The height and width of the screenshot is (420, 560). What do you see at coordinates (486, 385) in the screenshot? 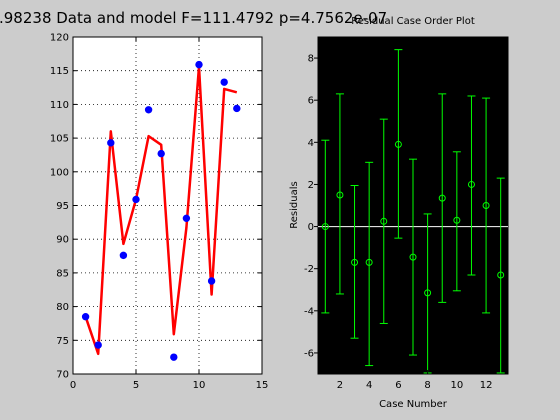
I see `x-tick-label: 12` at bounding box center [486, 385].